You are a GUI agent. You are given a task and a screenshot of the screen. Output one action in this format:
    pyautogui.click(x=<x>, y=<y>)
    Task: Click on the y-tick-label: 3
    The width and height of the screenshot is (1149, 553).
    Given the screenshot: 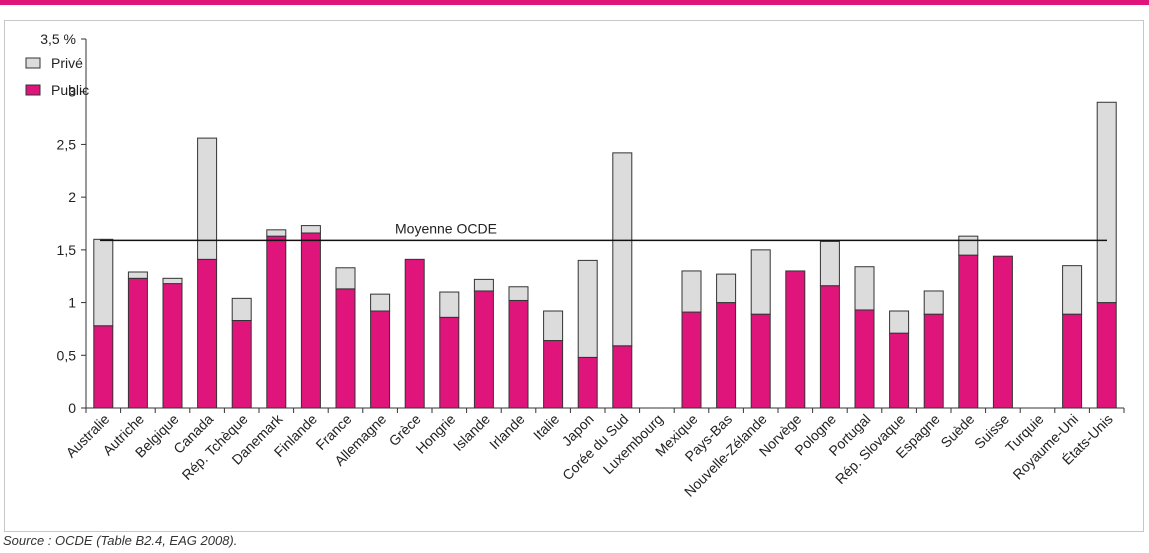 What is the action you would take?
    pyautogui.click(x=72, y=92)
    